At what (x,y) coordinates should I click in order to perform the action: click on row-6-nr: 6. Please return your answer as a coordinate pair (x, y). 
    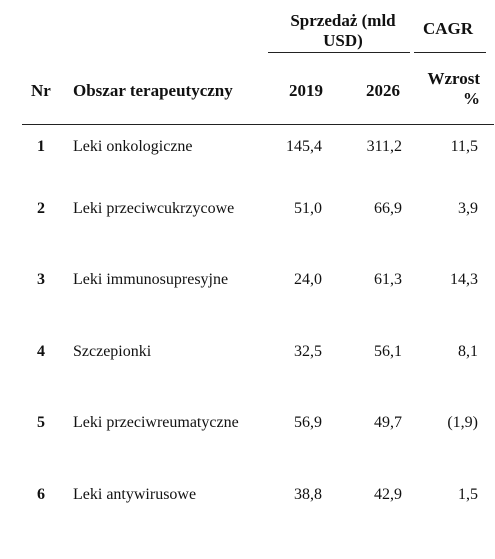
    Looking at the image, I should click on (41, 494).